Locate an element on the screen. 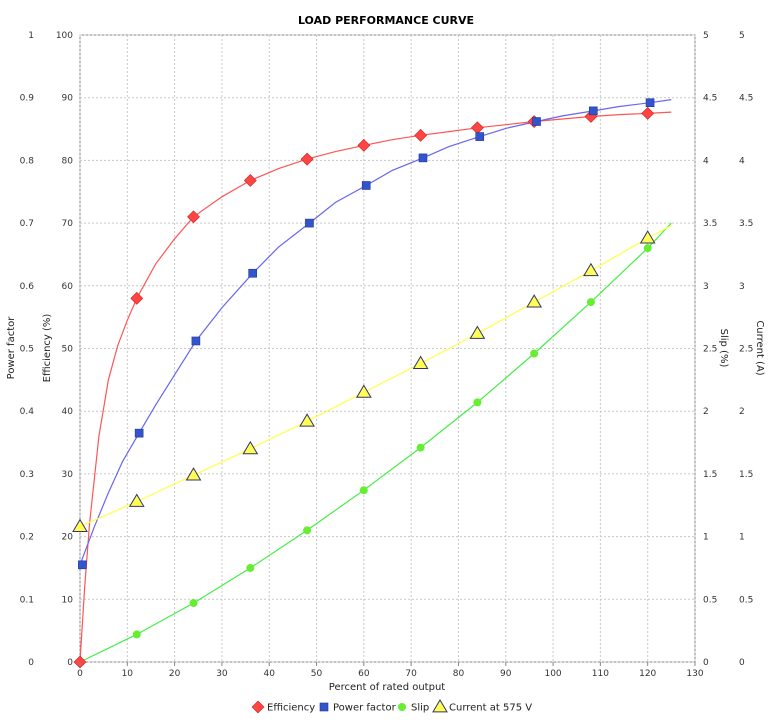  slip-tick-label: 1 is located at coordinates (706, 538).